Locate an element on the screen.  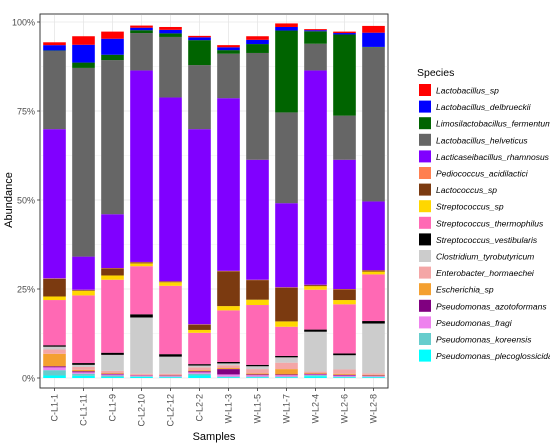
x-tick-label: C-L2-2 is located at coordinates (200, 408).